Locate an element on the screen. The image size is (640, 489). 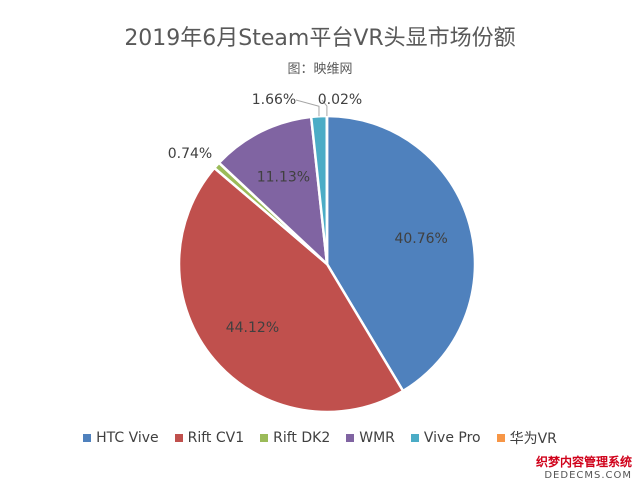
legend-item-htc-vive: HTC Vive is located at coordinates (121, 438).